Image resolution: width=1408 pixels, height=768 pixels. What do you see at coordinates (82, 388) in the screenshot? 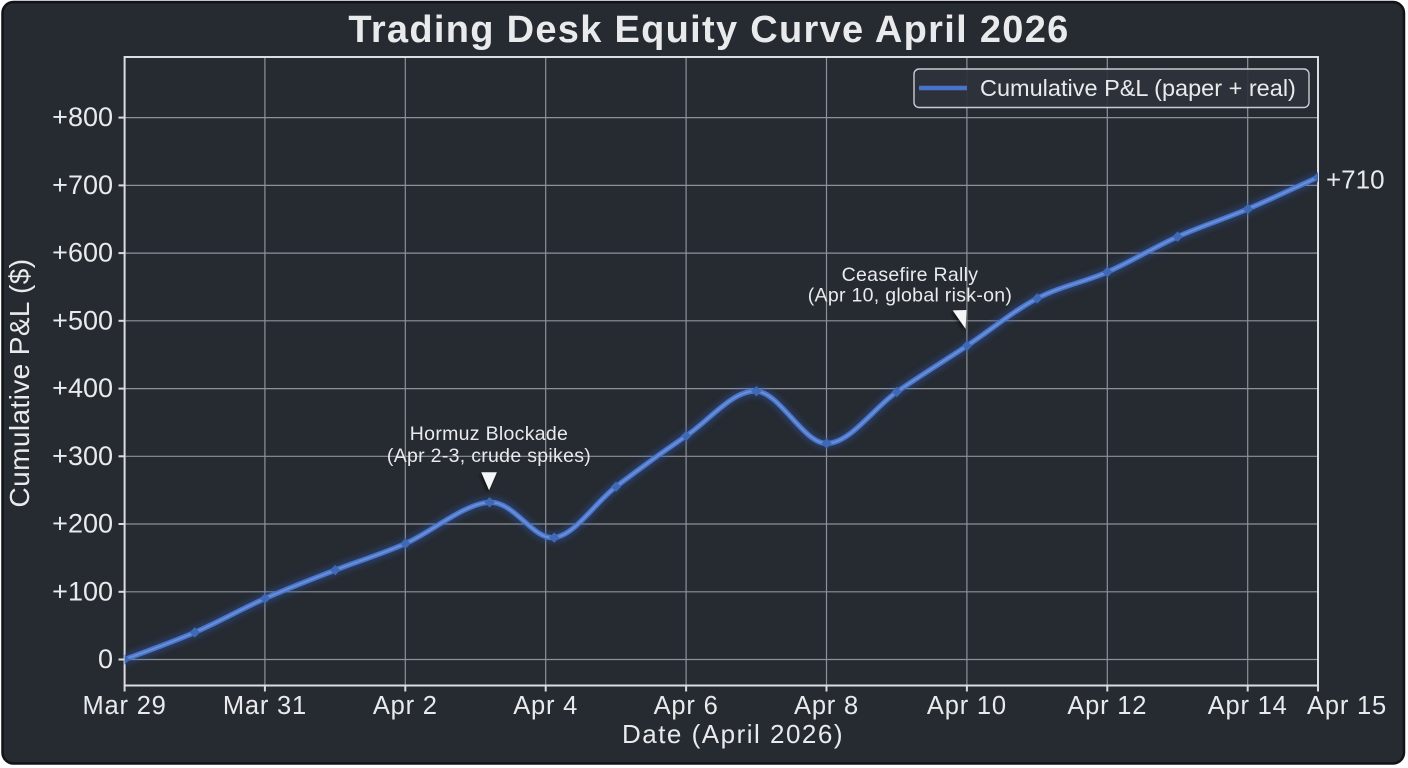
I see `svg-text: +400` at bounding box center [82, 388].